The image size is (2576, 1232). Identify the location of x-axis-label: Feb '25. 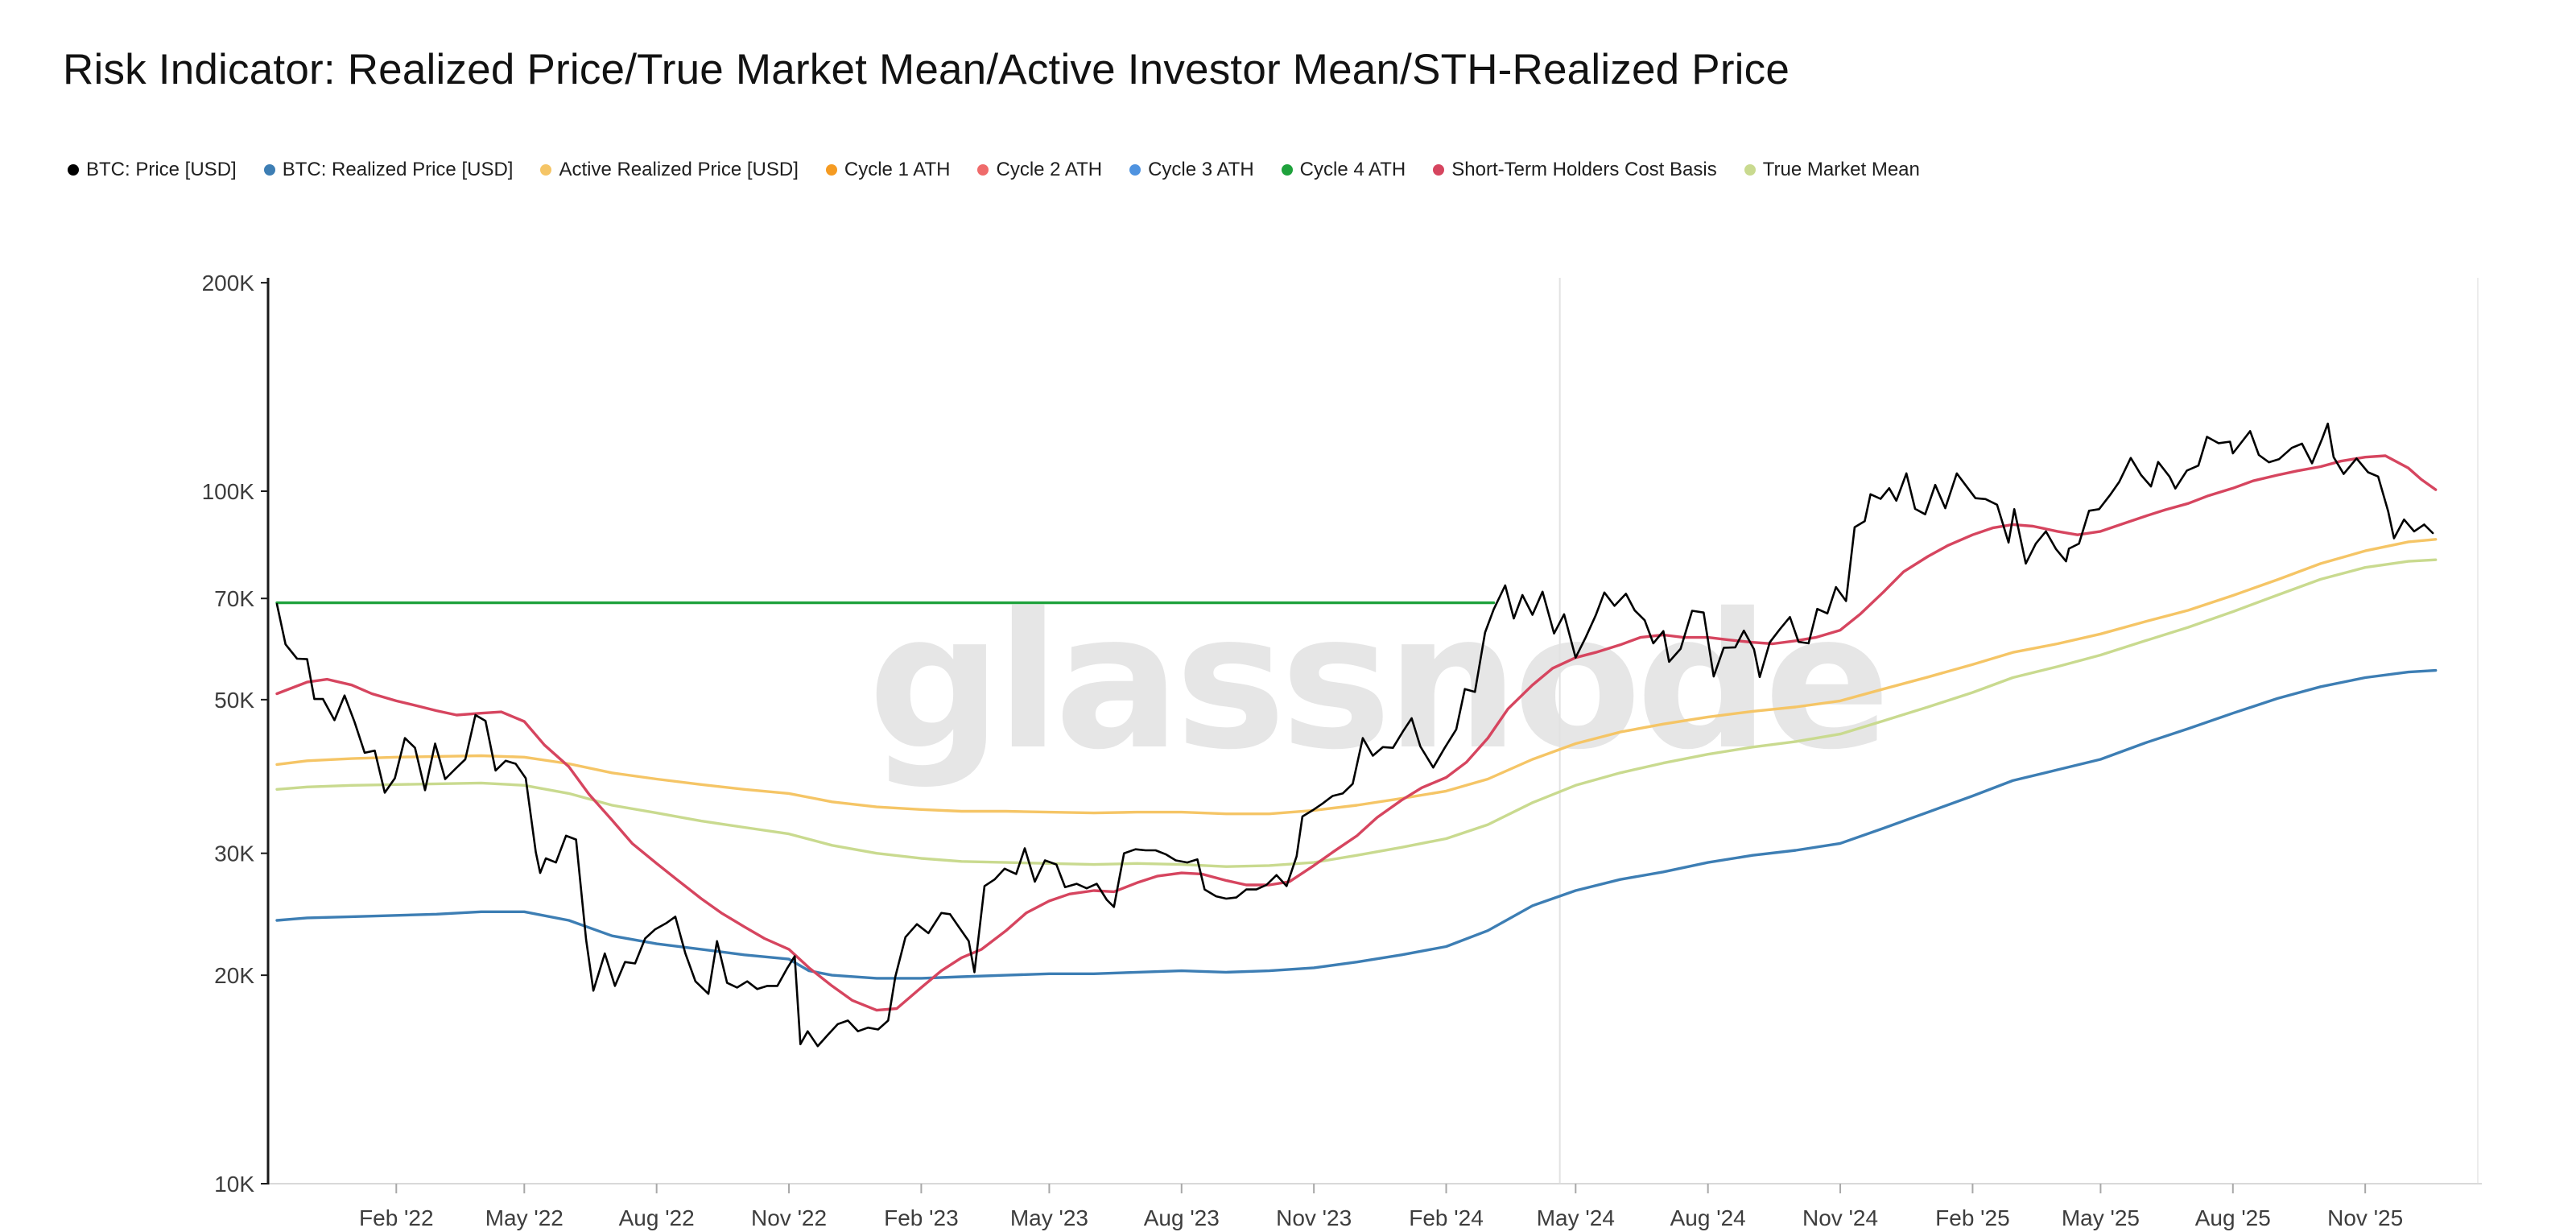
(1972, 1217).